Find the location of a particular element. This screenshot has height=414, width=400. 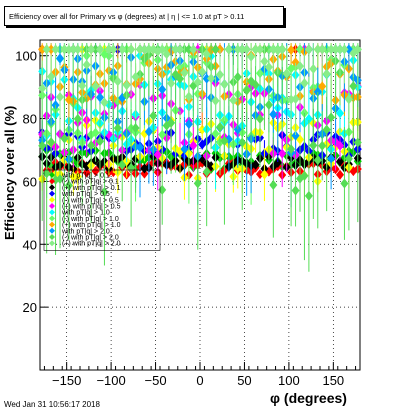

x-tick-label: 50 is located at coordinates (244, 380).